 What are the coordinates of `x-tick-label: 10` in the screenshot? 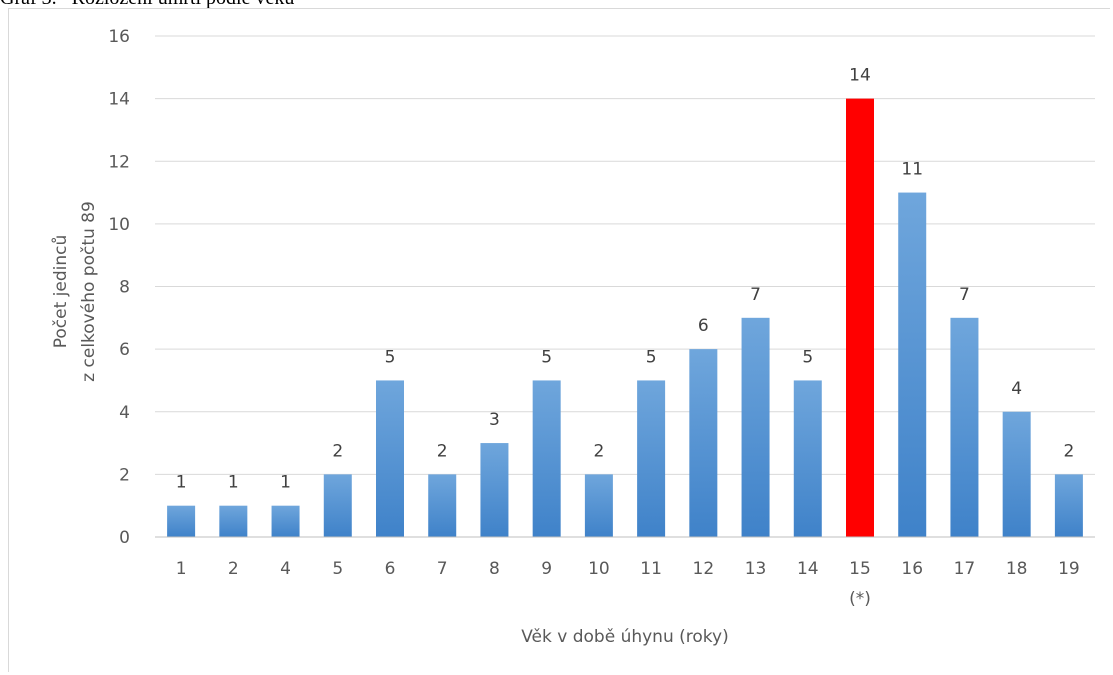 It's located at (599, 569).